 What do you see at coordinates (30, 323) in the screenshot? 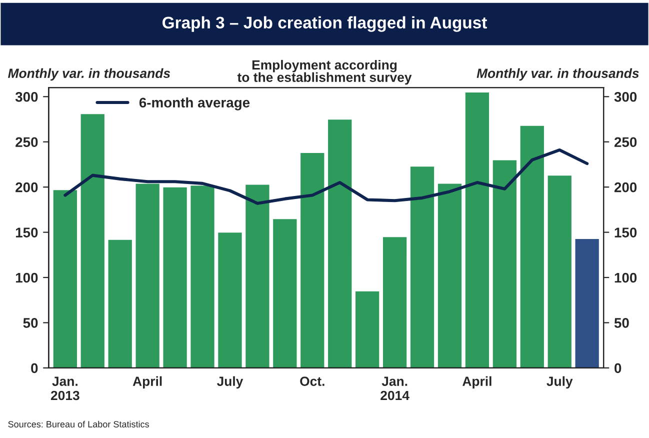
I see `y-tick-label: 50` at bounding box center [30, 323].